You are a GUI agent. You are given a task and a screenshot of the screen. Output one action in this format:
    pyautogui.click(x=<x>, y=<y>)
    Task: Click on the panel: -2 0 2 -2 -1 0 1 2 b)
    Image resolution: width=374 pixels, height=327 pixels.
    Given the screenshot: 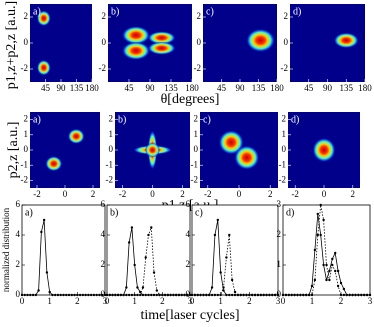 What is the action you would take?
    pyautogui.click(x=148, y=155)
    